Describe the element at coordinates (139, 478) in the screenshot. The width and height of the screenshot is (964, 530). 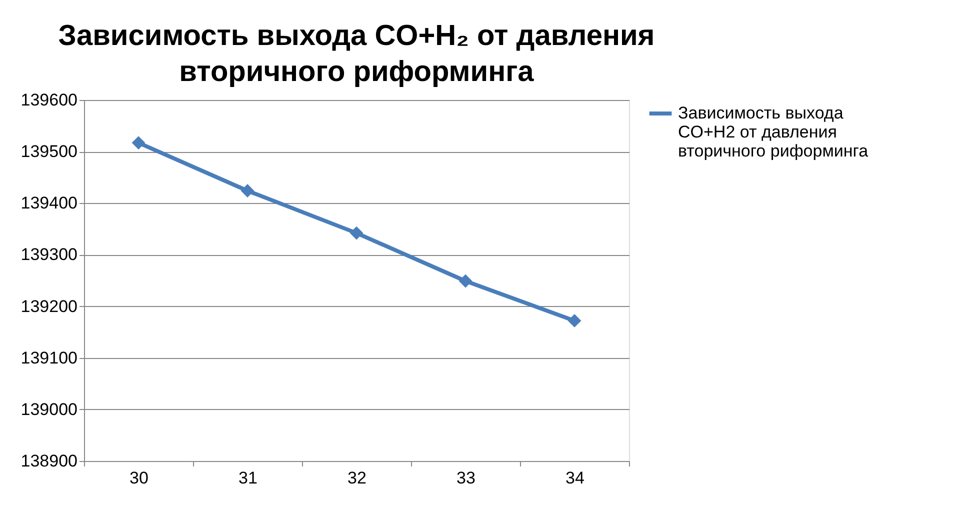
I see `x-tick-label: 30` at that location.